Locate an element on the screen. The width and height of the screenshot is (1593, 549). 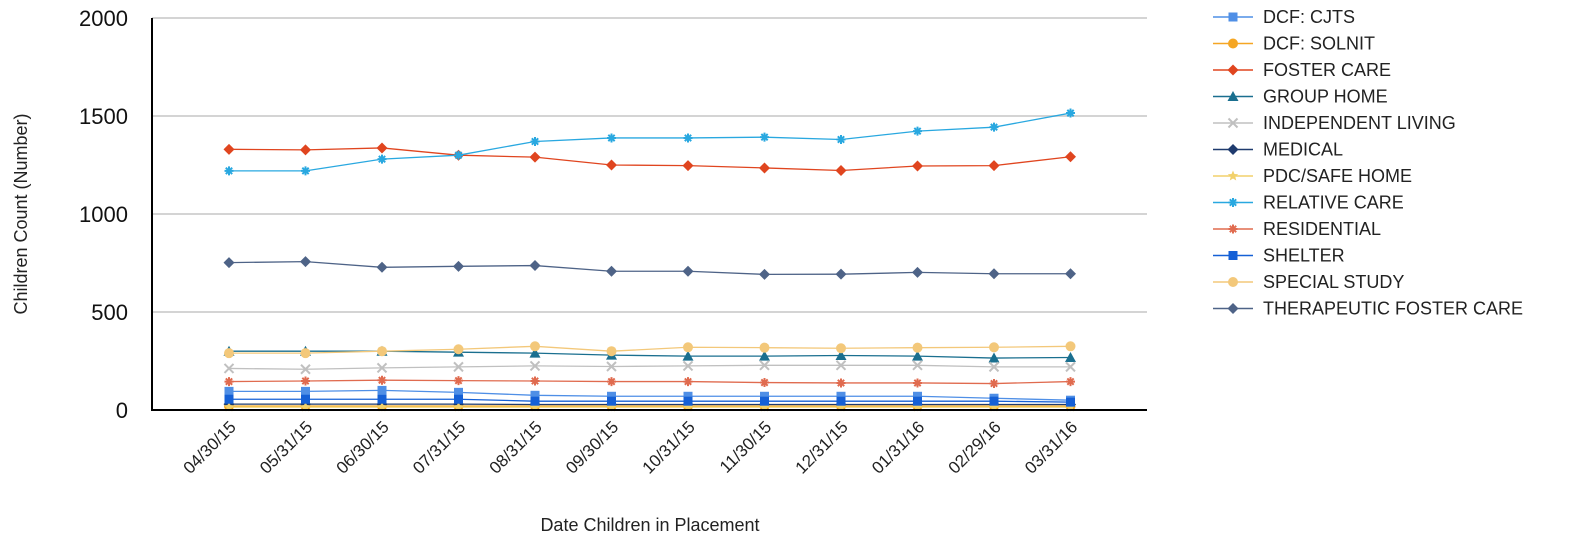
legend-item-medical: MEDICAL is located at coordinates (1278, 150).